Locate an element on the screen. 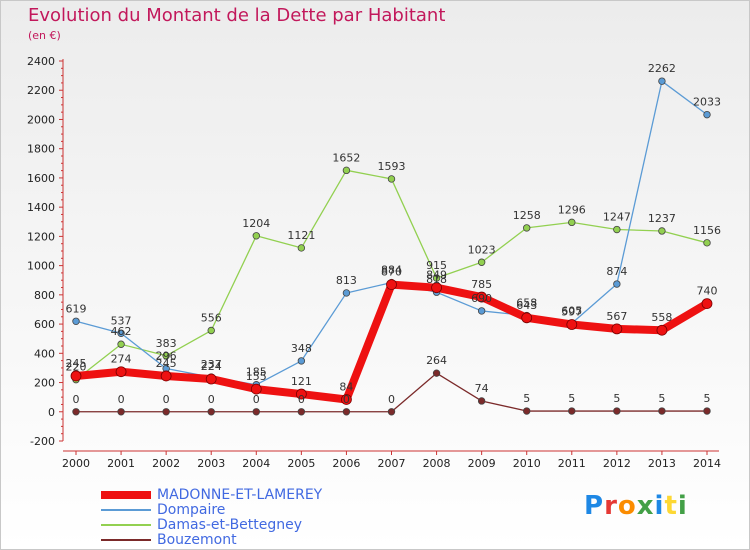  data-label: 870 is located at coordinates (391, 272).